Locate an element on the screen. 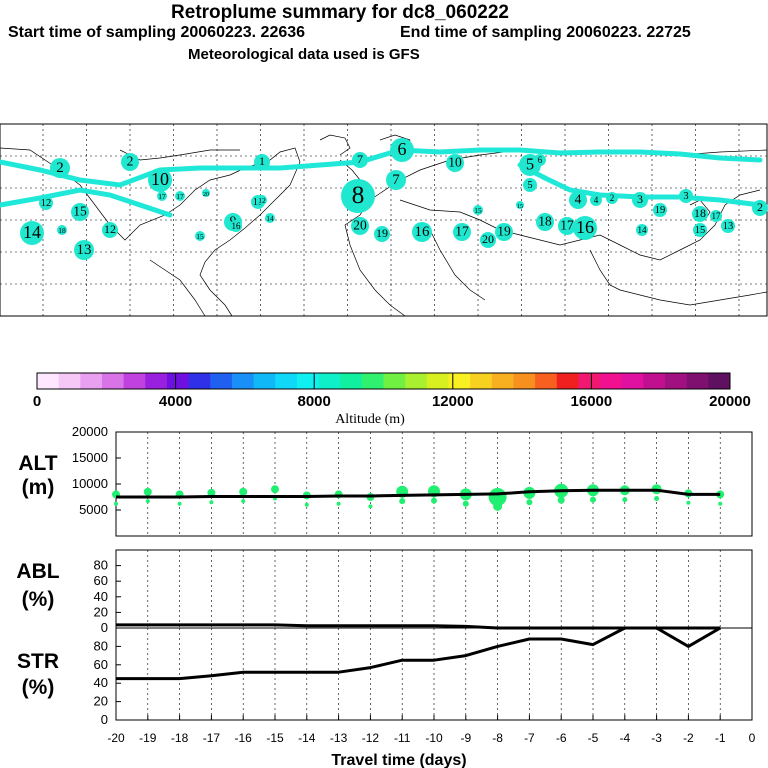 Image resolution: width=768 pixels, height=768 pixels. x-tick-label: -5 is located at coordinates (593, 738).